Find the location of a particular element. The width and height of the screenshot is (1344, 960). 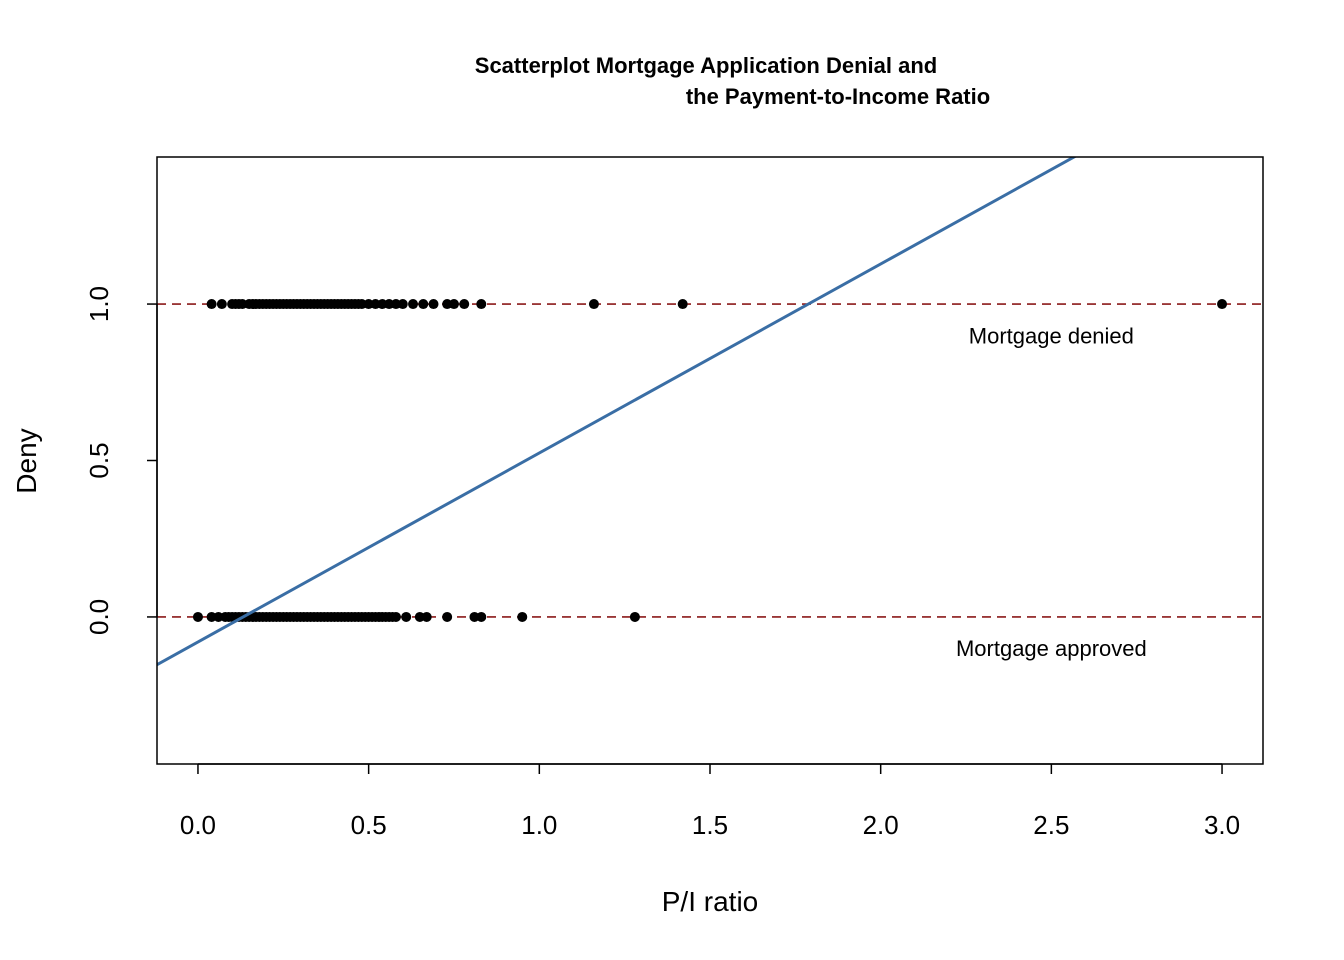

x-tick-label: 1.0 is located at coordinates (539, 825).